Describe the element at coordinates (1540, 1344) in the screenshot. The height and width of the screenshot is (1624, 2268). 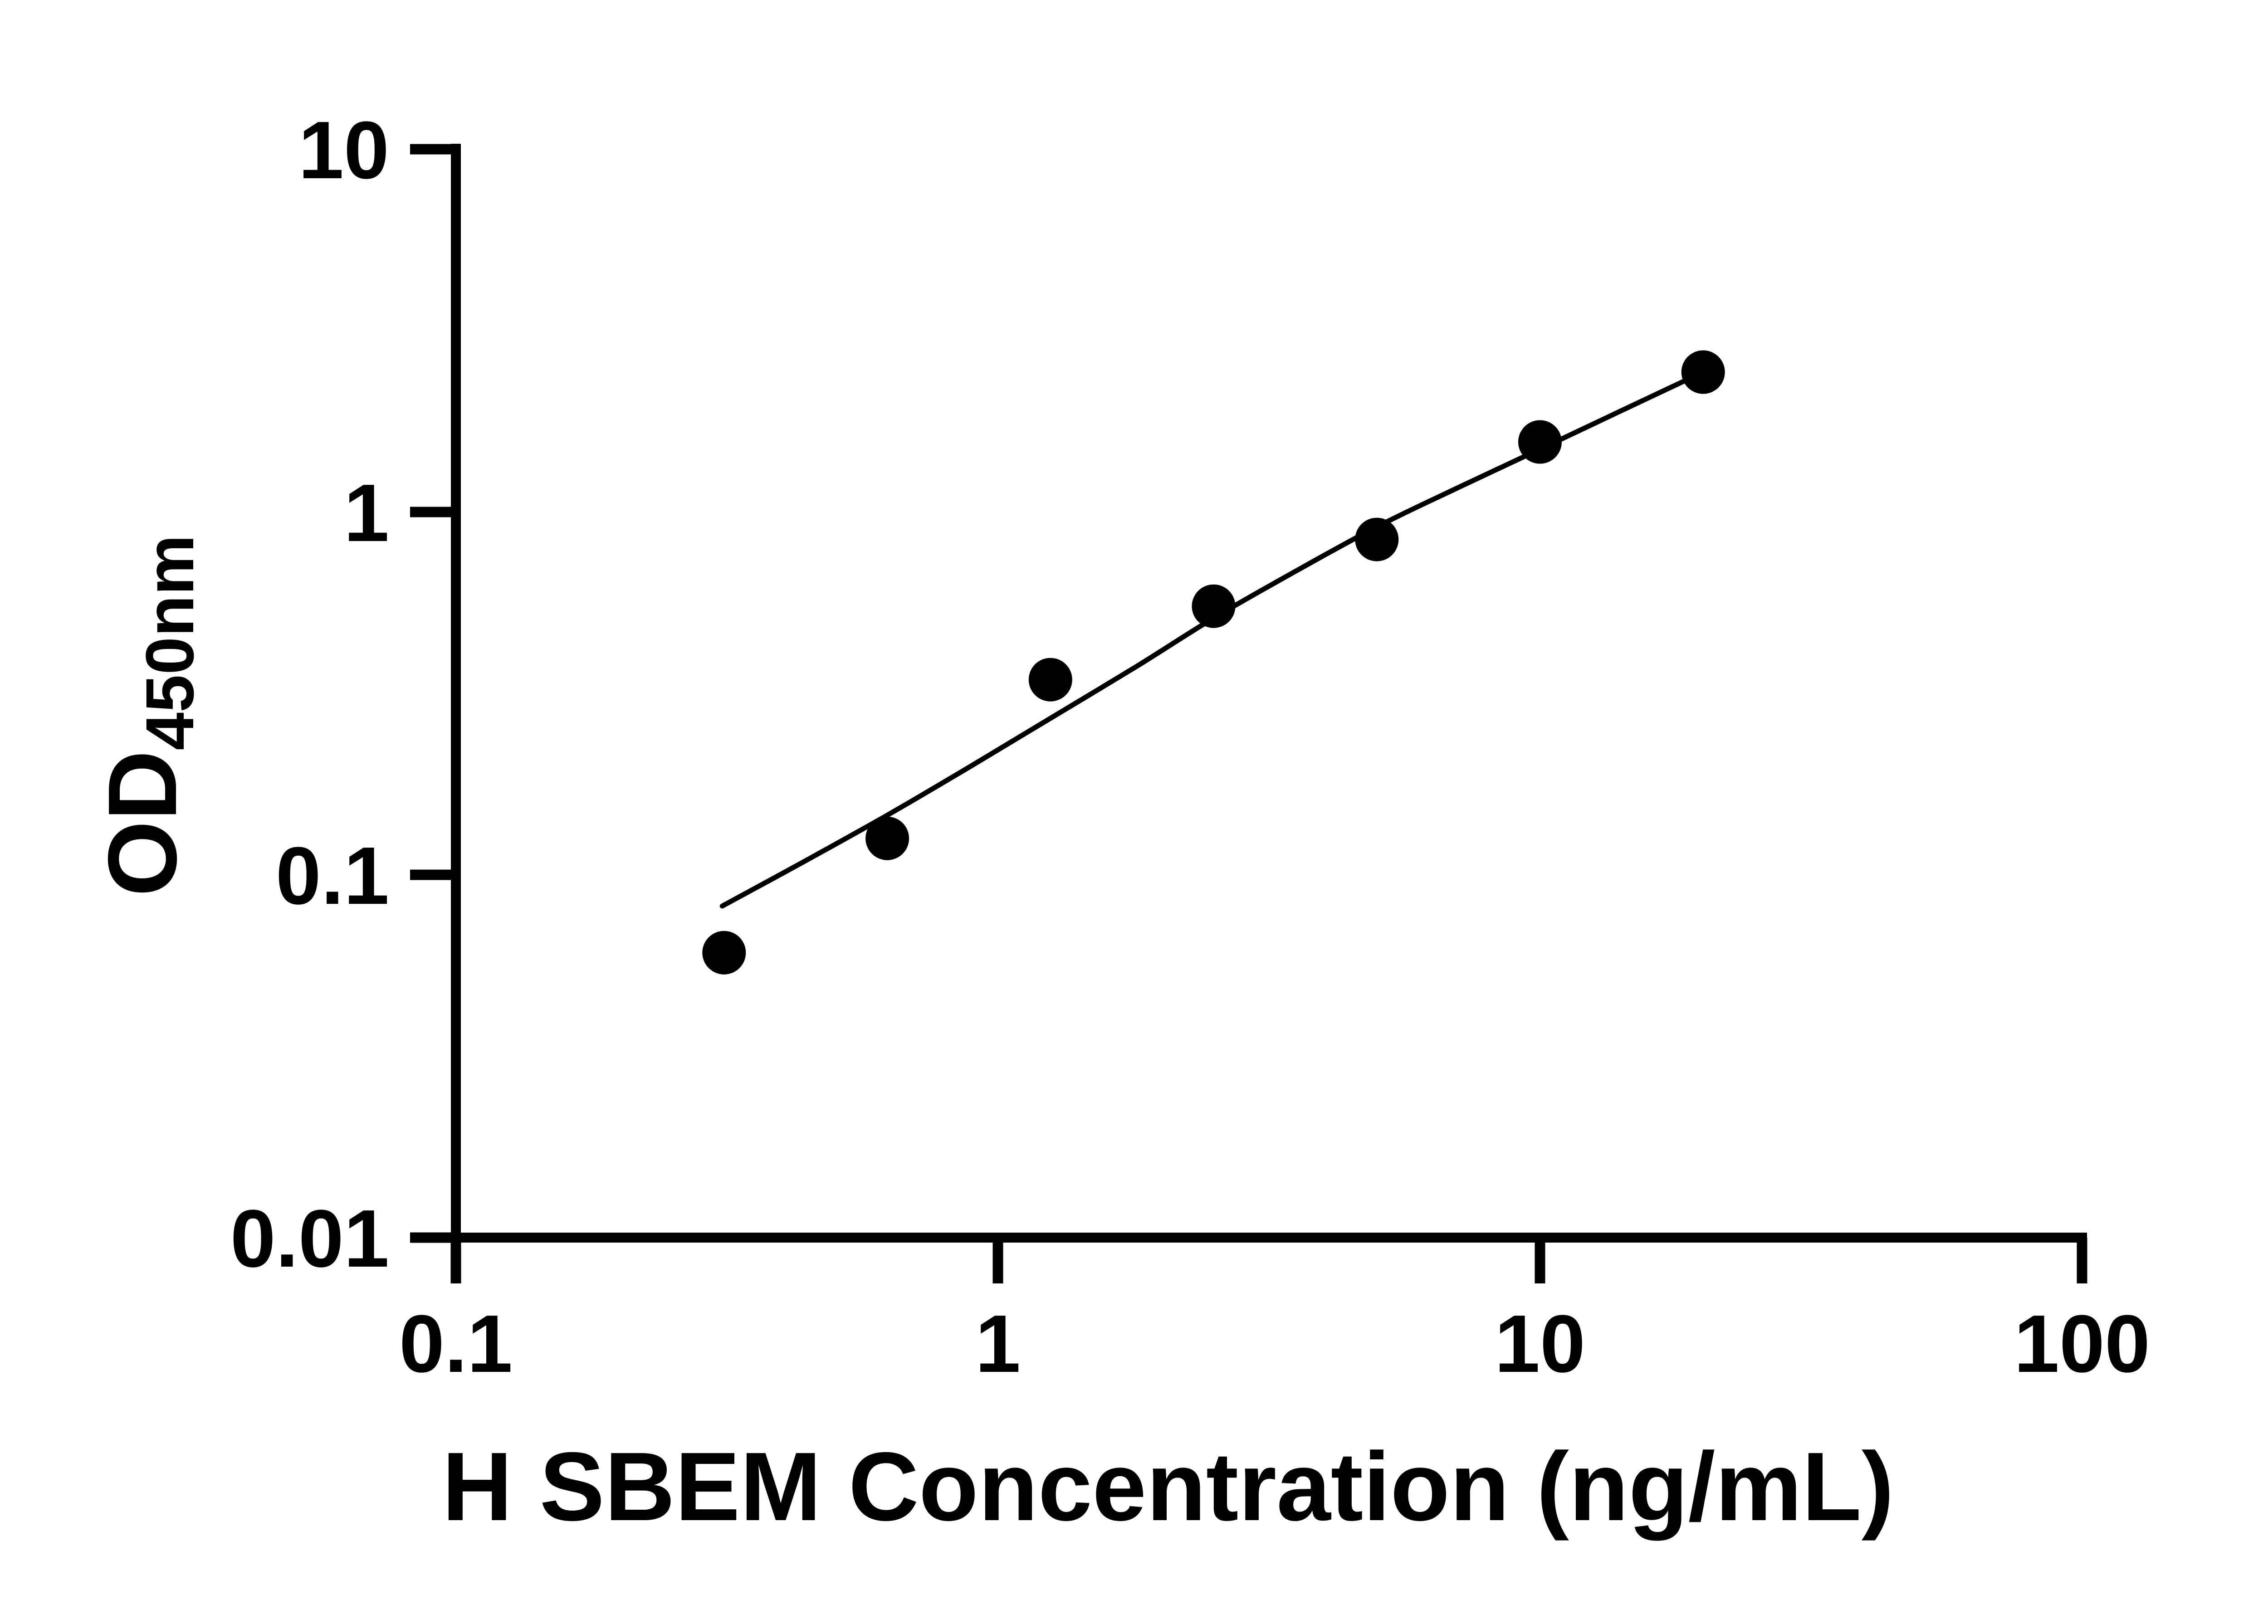
I see `x-tick-label: 10` at that location.